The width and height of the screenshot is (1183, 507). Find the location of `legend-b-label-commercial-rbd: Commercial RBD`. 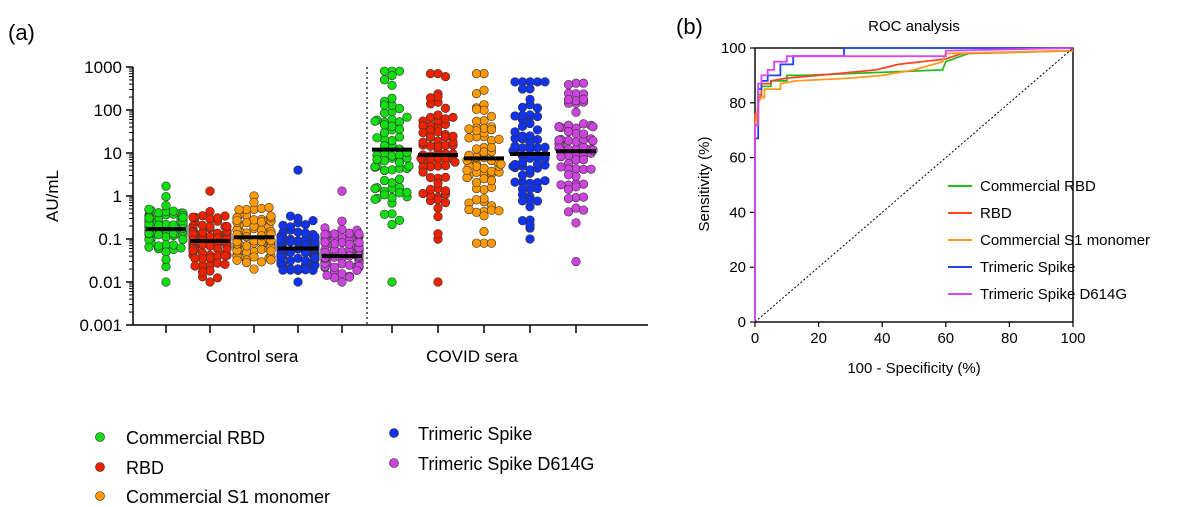

legend-b-label-commercial-rbd: Commercial RBD is located at coordinates (1038, 186).